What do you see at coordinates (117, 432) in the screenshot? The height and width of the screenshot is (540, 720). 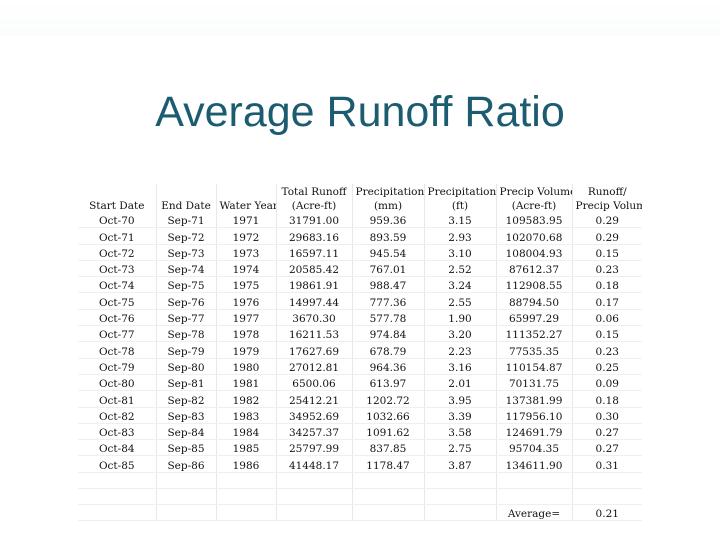 I see `table-row-cell: Oct-83` at bounding box center [117, 432].